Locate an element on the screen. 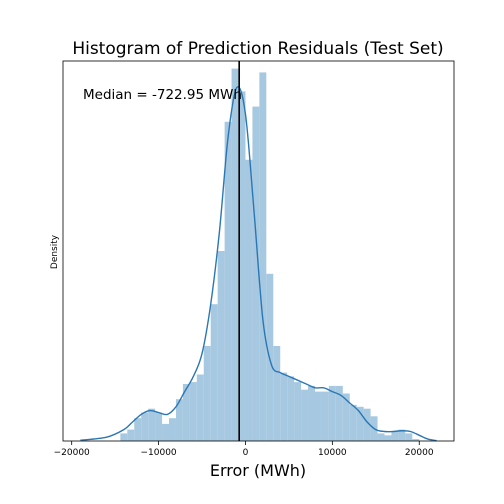  median-annotation: Median = -722.95 MWh is located at coordinates (162, 95).